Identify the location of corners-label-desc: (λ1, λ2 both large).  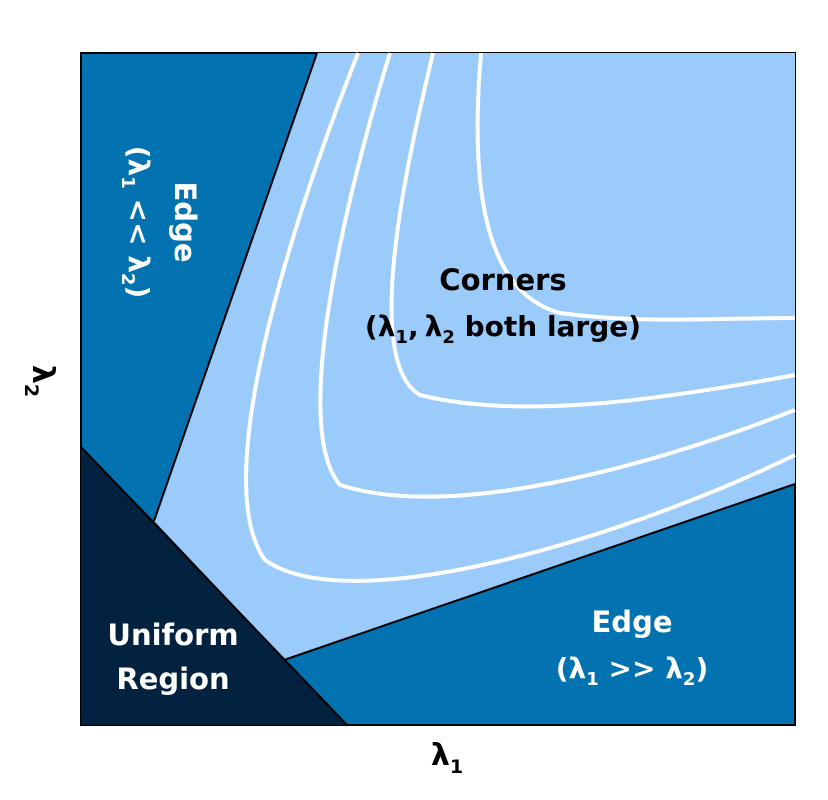
(503, 329).